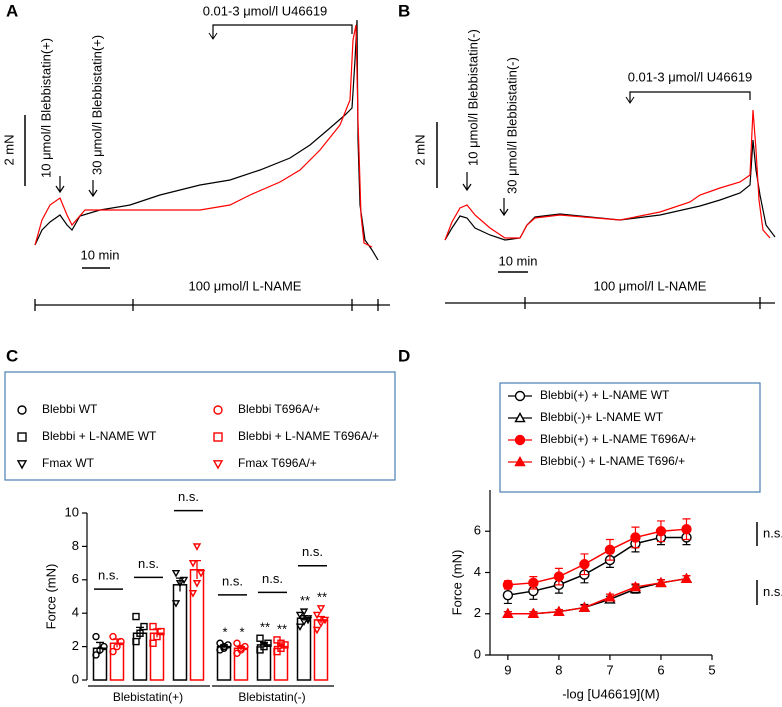  I want to click on x-tick-label: 6, so click(660, 669).